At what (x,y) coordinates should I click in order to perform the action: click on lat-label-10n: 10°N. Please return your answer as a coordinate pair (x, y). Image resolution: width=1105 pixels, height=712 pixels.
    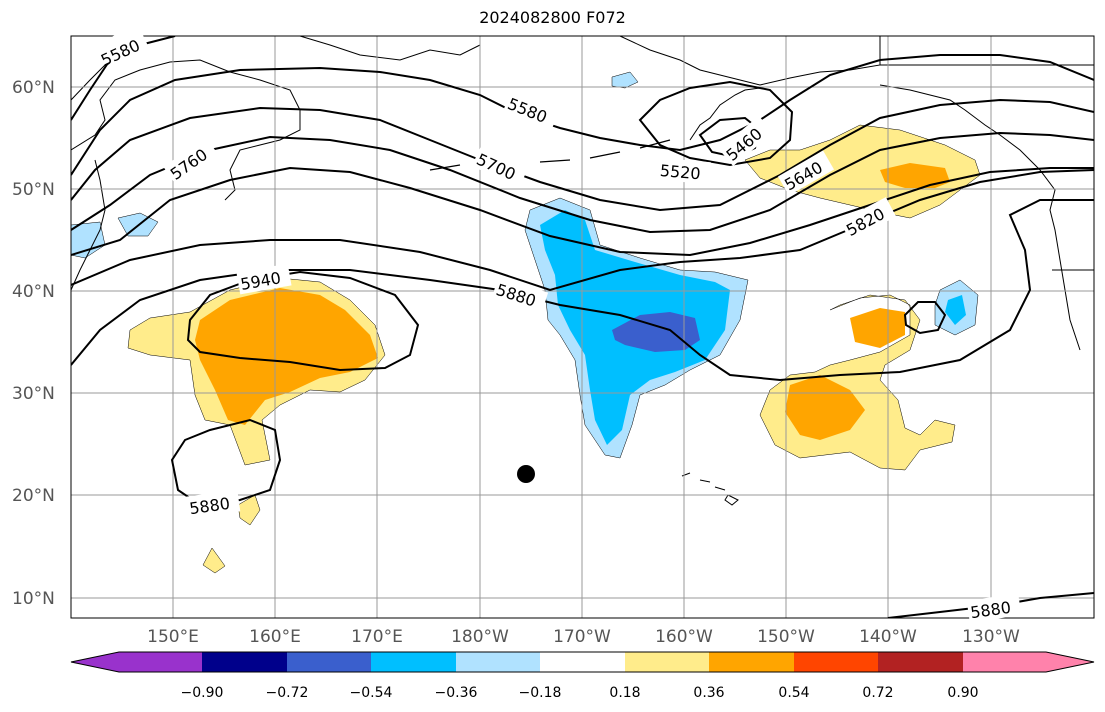
    Looking at the image, I should click on (33, 599).